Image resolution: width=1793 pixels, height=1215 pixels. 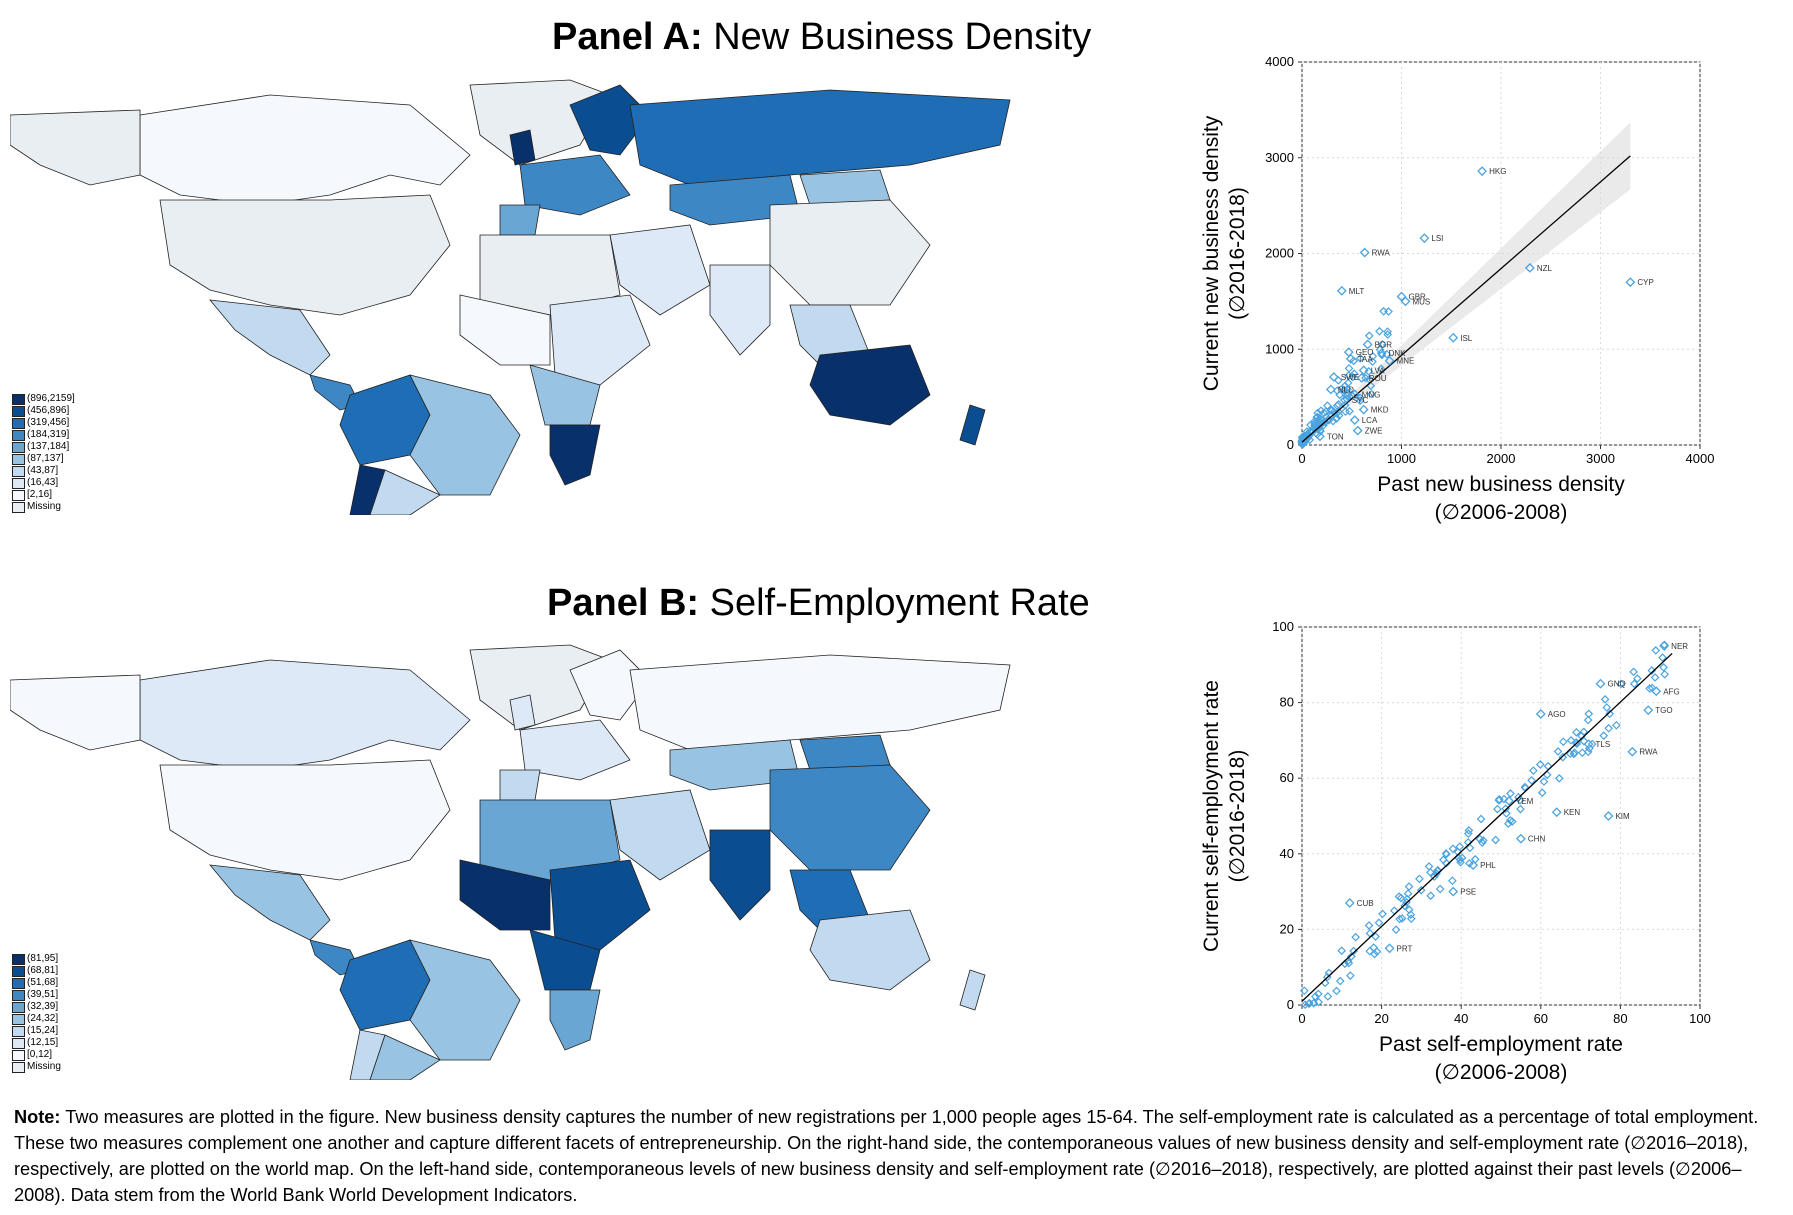 I want to click on map-region-uk, so click(x=522, y=147).